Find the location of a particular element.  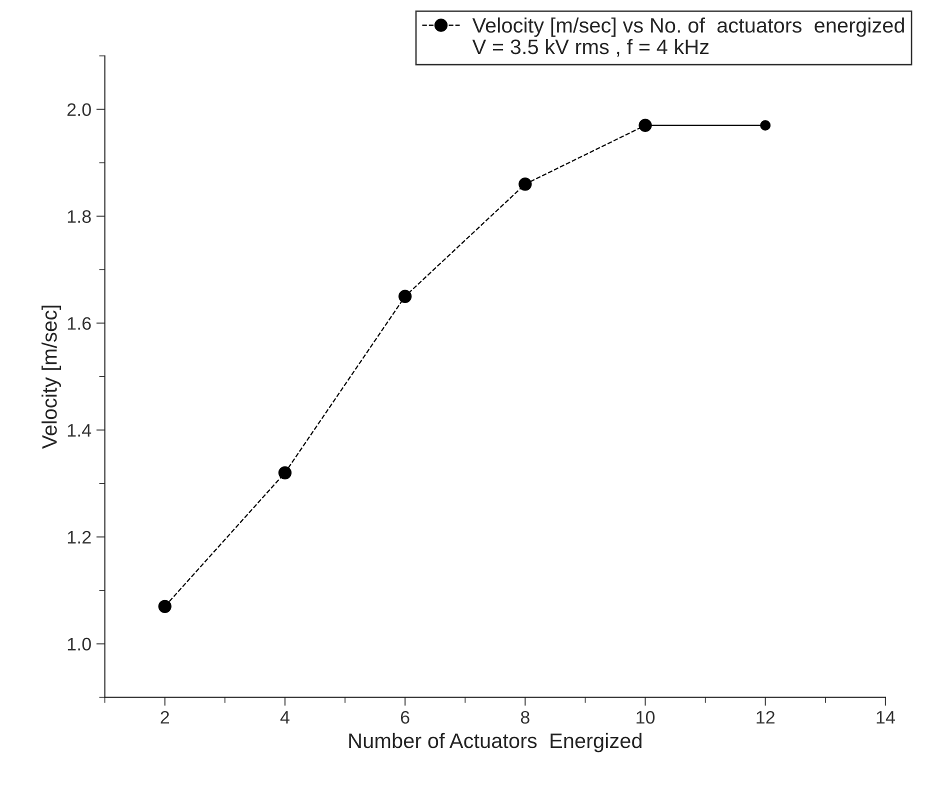

y-tick-label: 1.6 is located at coordinates (79, 323).